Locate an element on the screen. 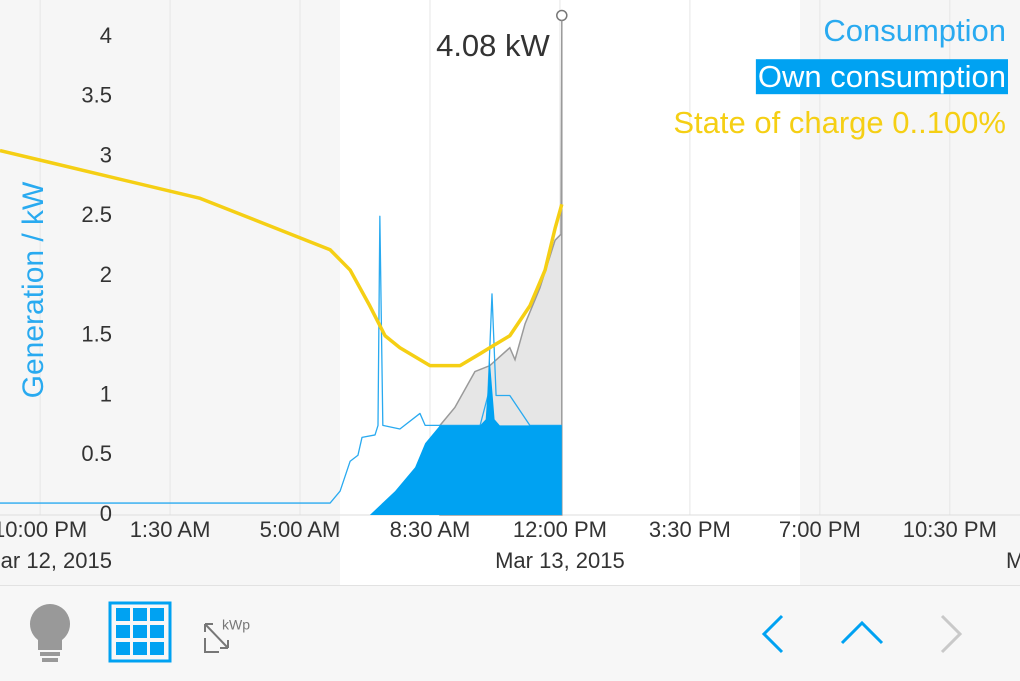 Image resolution: width=1020 pixels, height=681 pixels. date-label: Mar 12, 2015 is located at coordinates (56, 560).